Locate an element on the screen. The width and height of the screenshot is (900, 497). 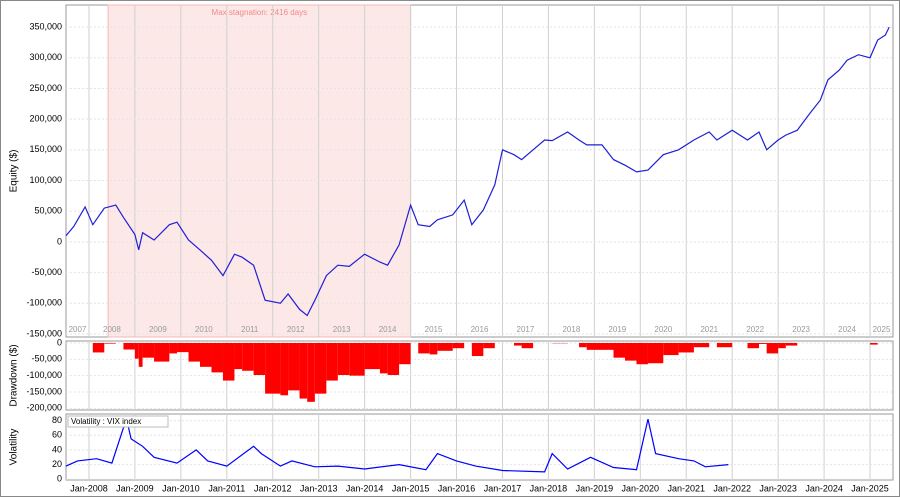
year-label: 2013 is located at coordinates (342, 329).